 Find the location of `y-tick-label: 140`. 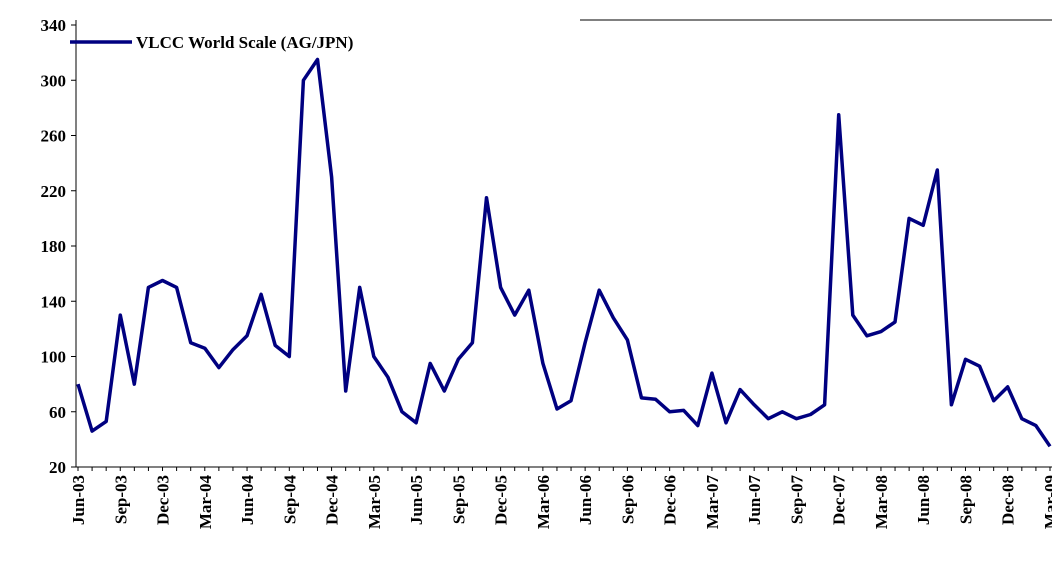

y-tick-label: 140 is located at coordinates (54, 301).